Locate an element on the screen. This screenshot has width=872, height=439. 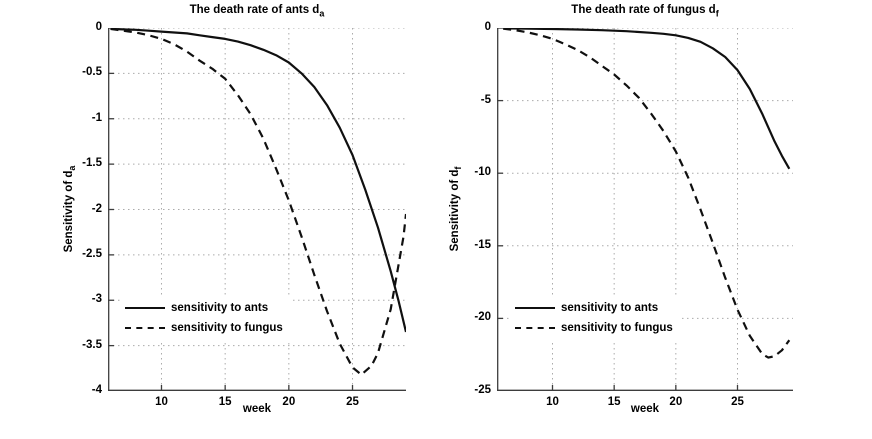
y-tick-label: -20 is located at coordinates (482, 317).